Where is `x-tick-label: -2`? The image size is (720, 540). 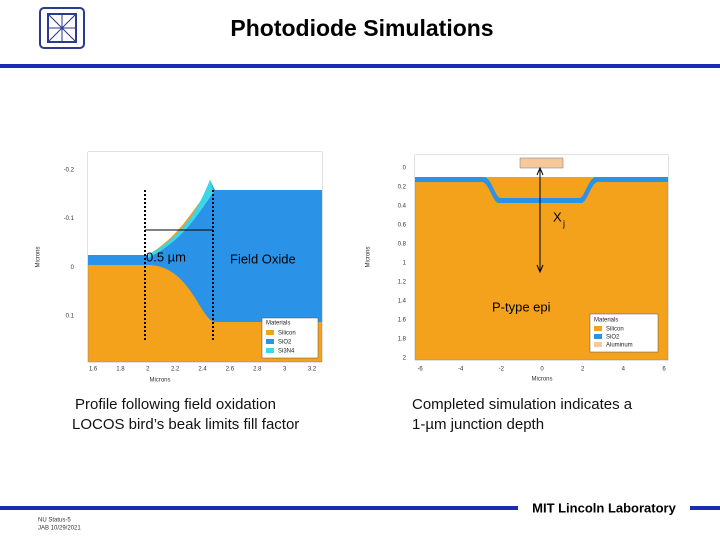
x-tick-label: -2 is located at coordinates (502, 370).